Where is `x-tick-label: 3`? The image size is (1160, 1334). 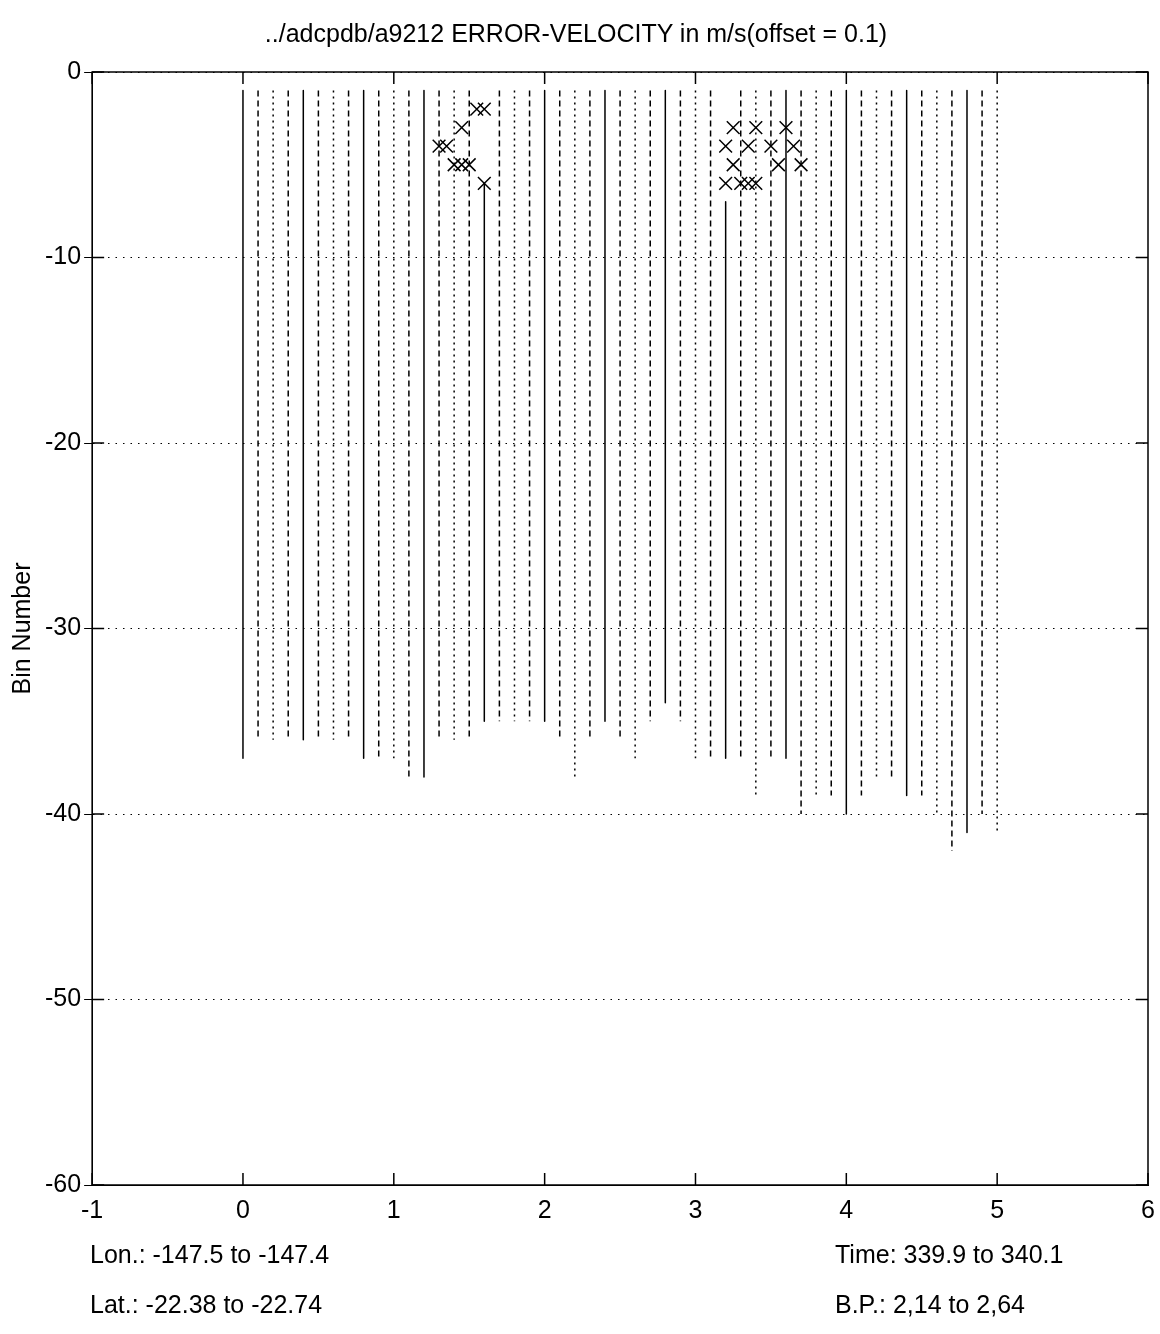 x-tick-label: 3 is located at coordinates (695, 1208).